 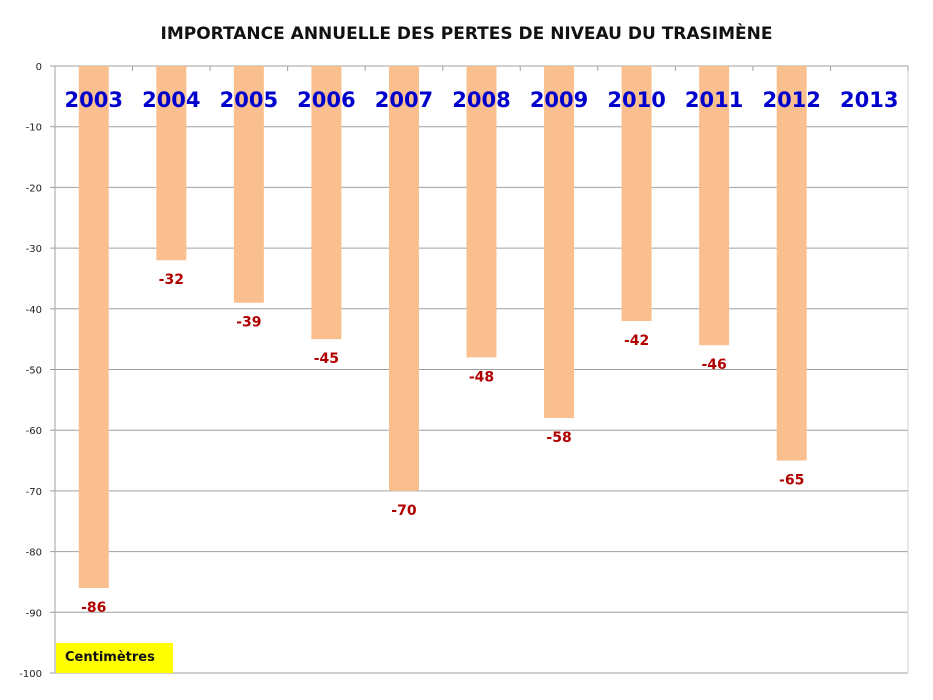 What do you see at coordinates (34, 431) in the screenshot?
I see `y-tick-label: -60` at bounding box center [34, 431].